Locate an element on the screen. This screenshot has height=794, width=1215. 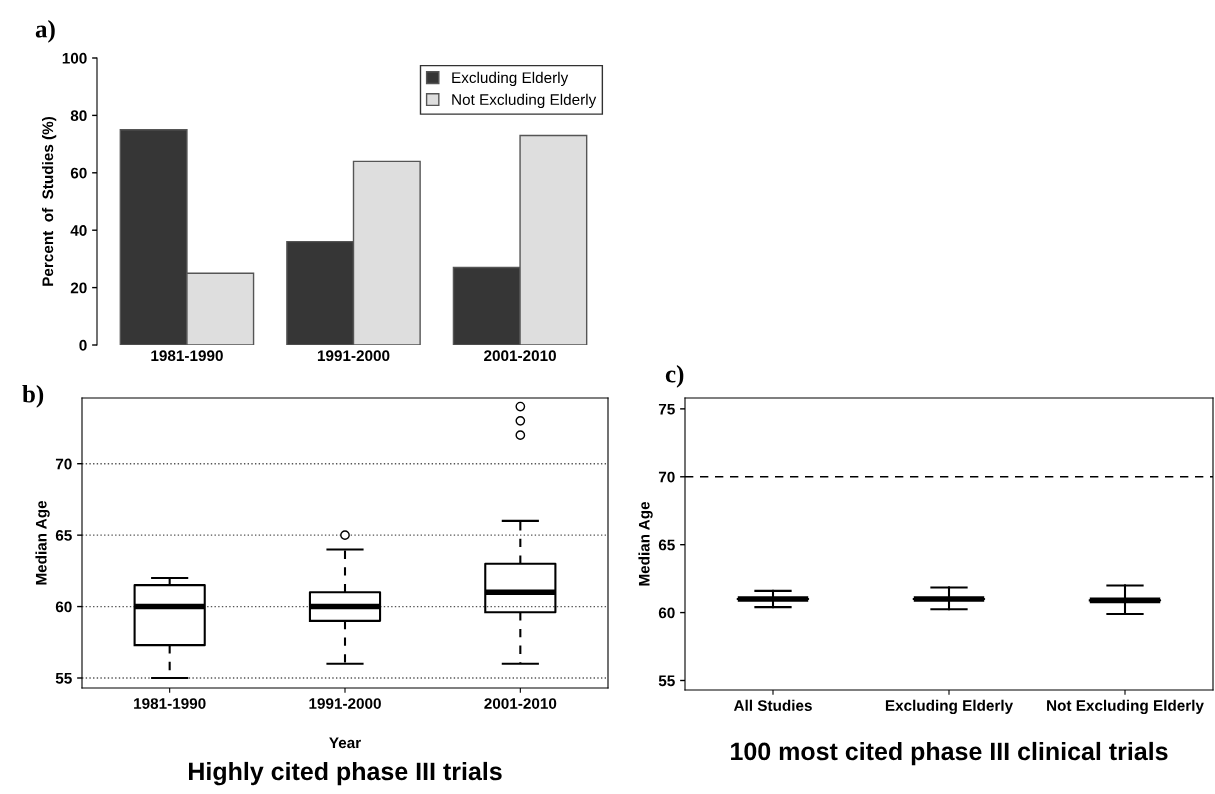
legend-label: Not Excluding Elderly is located at coordinates (524, 101).